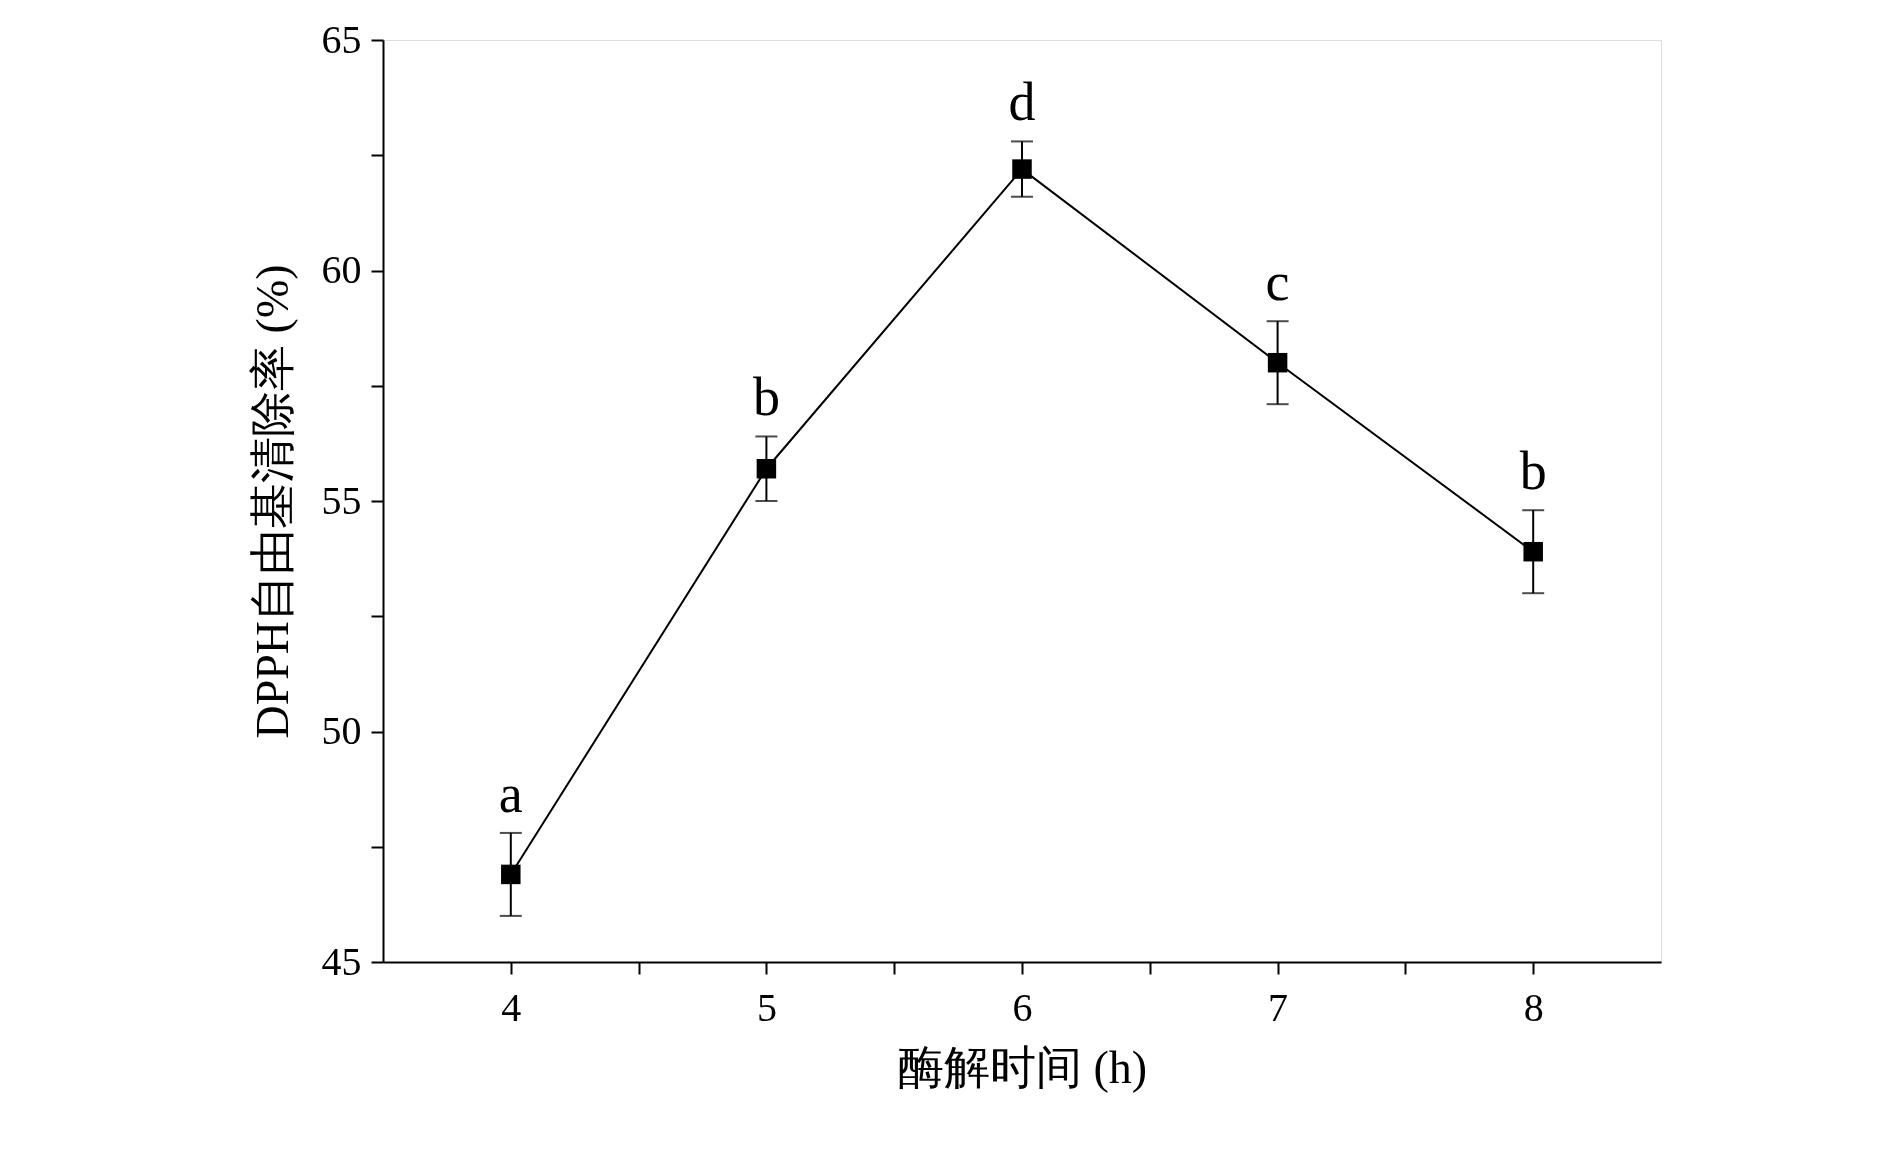 The width and height of the screenshot is (1890, 1172). What do you see at coordinates (341, 500) in the screenshot?
I see `y-tick-label: 55` at bounding box center [341, 500].